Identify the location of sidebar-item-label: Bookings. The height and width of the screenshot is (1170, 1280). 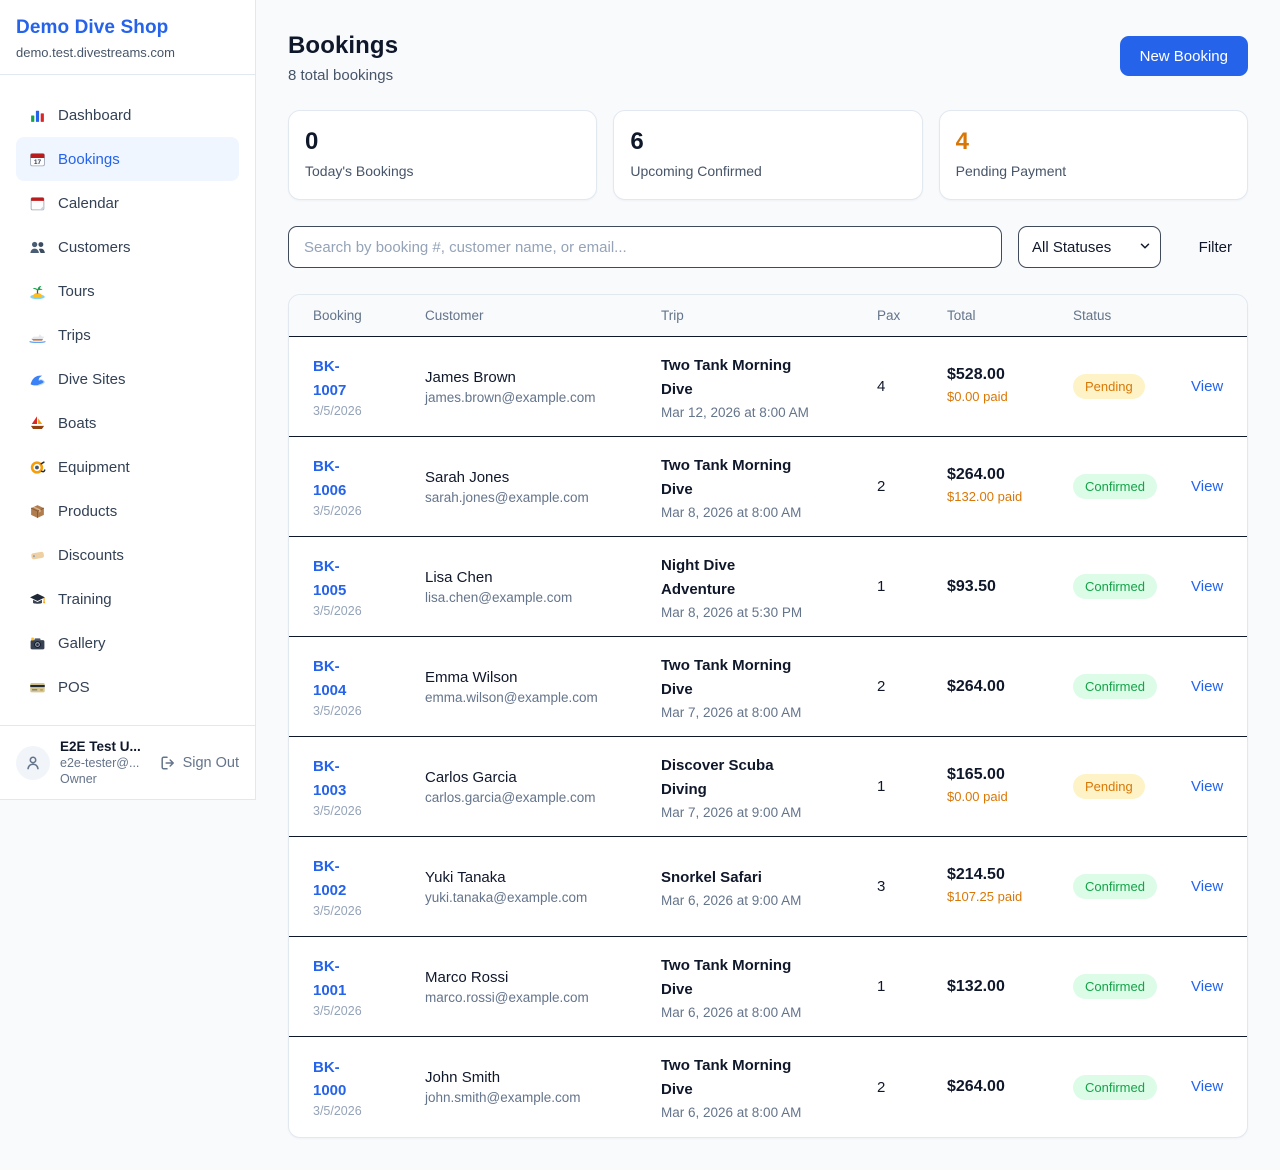
(89, 159).